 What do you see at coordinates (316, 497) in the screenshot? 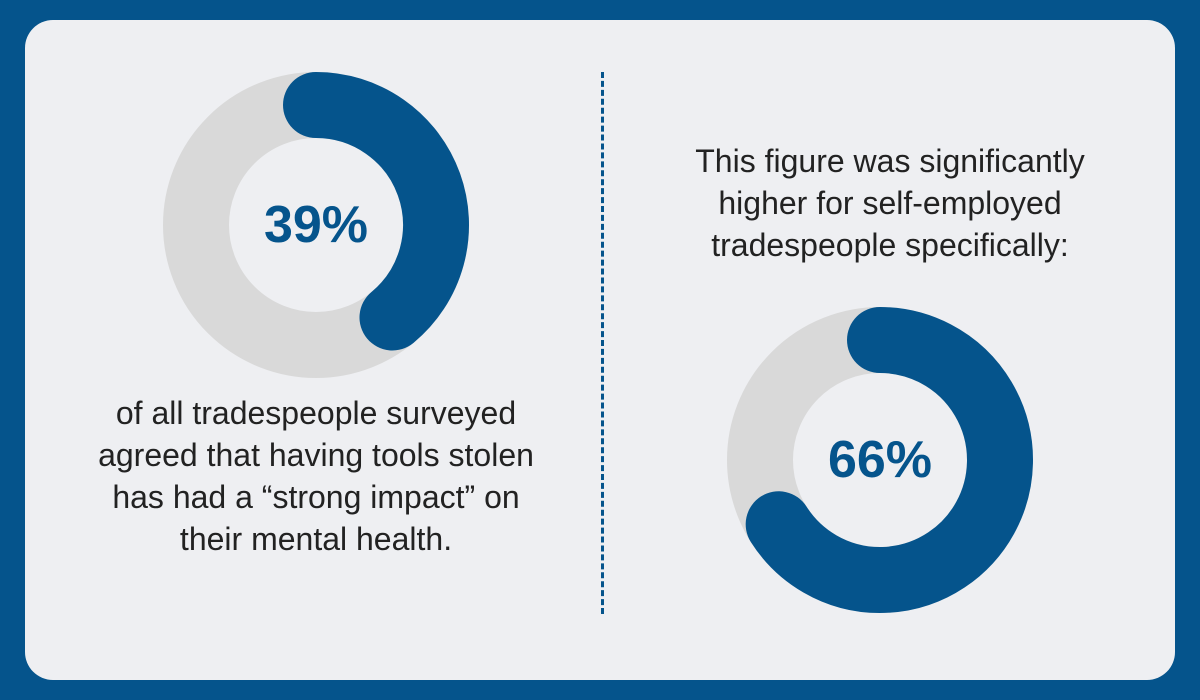
I see `caption-line: has had a “strong impact” on` at bounding box center [316, 497].